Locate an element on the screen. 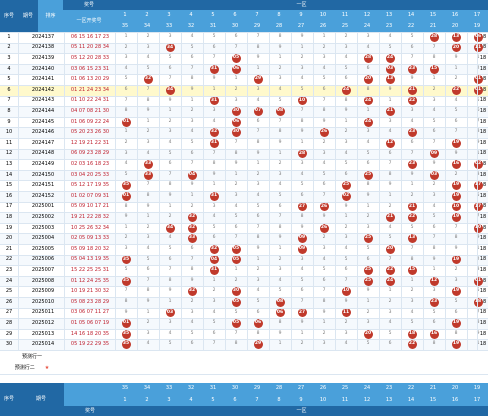 The image size is (488, 416). hit-ball: 03 is located at coordinates (434, 175).